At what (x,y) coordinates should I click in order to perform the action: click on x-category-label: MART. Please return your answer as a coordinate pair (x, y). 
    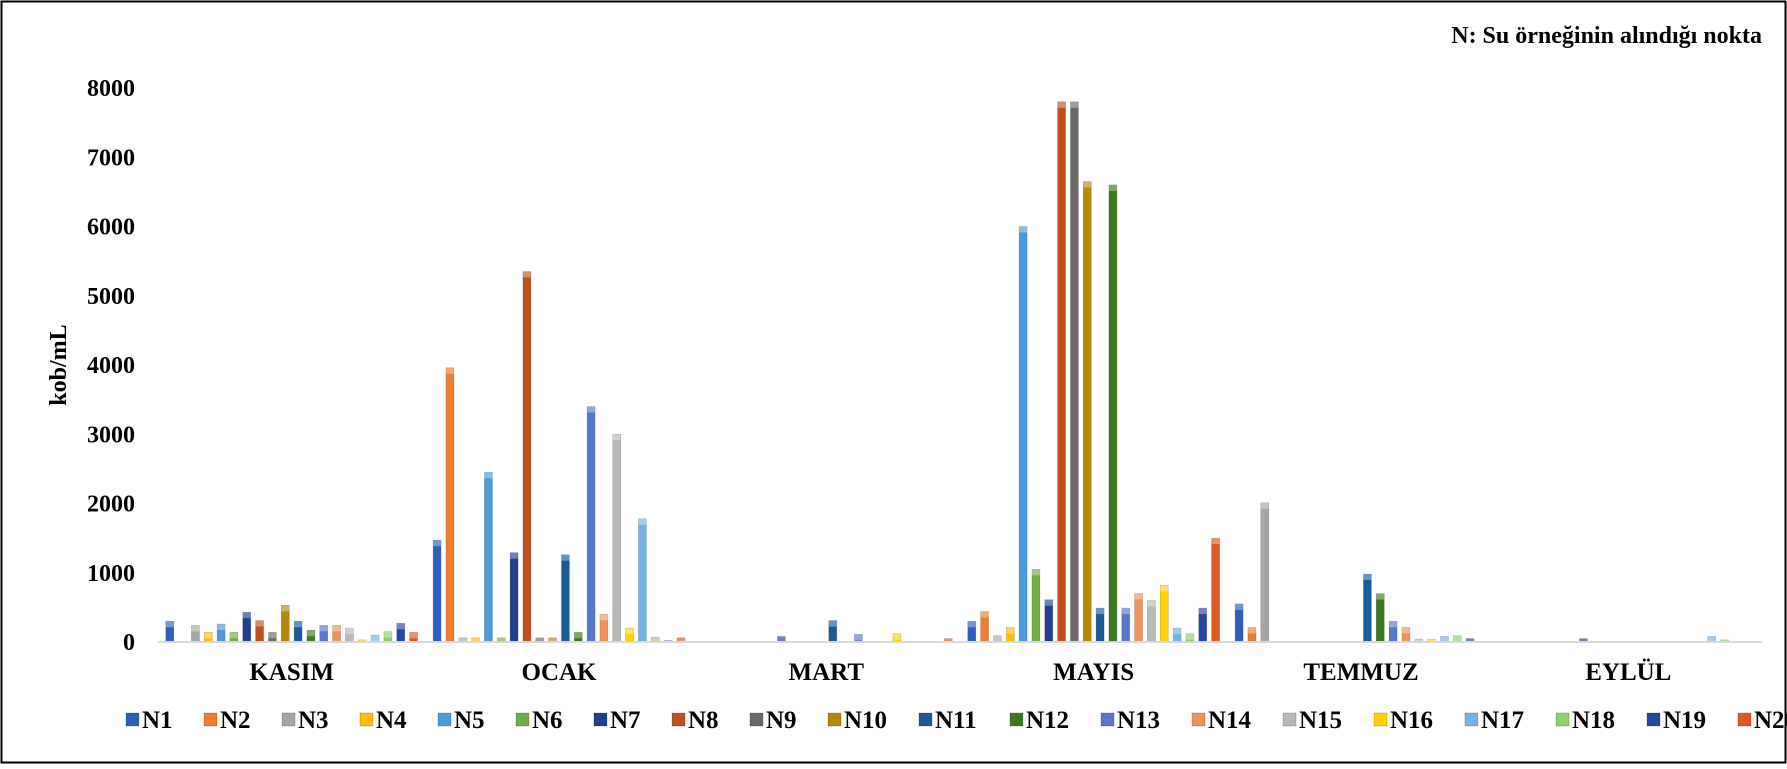
    Looking at the image, I should click on (827, 672).